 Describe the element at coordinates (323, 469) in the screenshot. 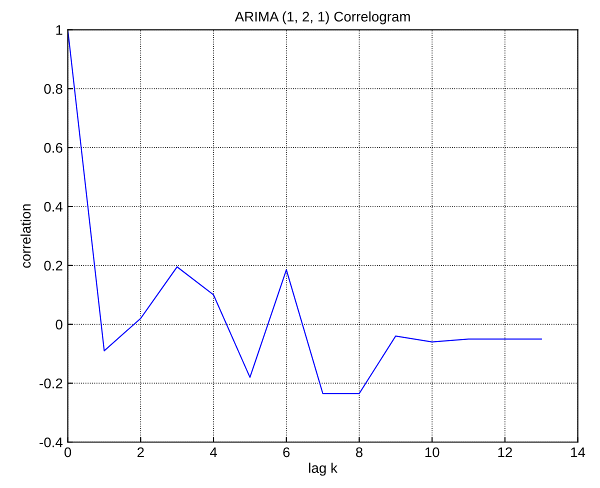

I see `x-axis-title: lag k` at that location.